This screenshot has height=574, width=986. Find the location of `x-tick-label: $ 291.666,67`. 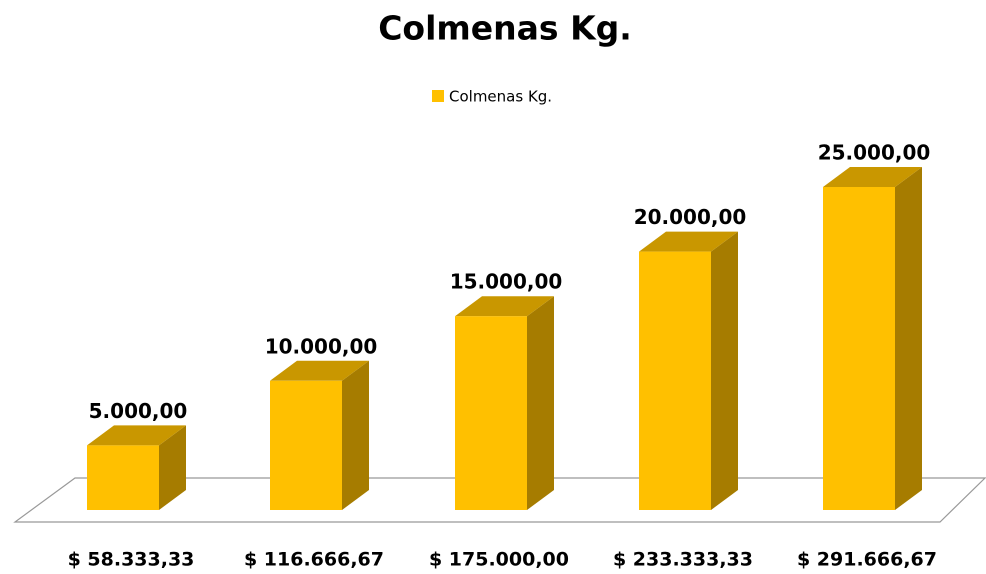

x-tick-label: $ 291.666,67 is located at coordinates (867, 560).